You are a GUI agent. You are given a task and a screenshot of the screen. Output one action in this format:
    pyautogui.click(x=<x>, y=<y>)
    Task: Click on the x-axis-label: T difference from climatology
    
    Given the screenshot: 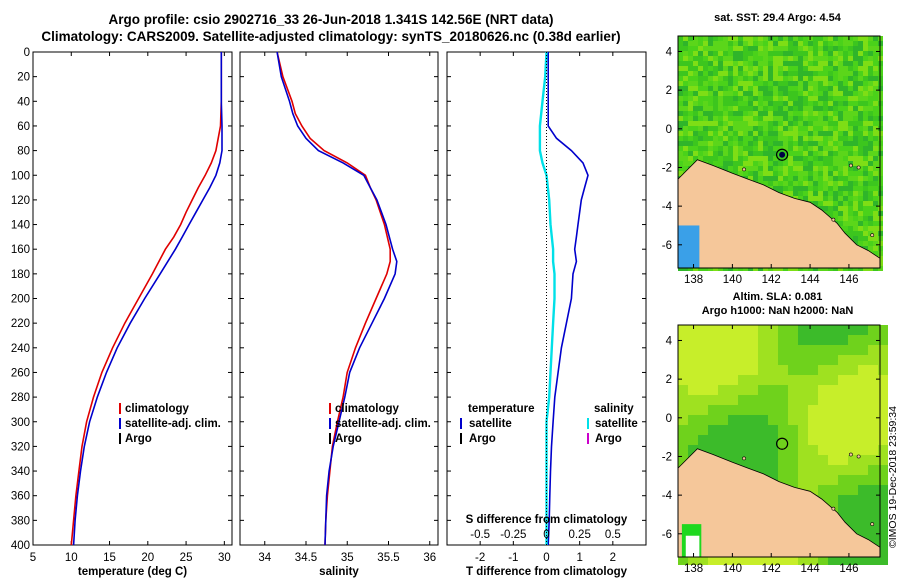 What is the action you would take?
    pyautogui.click(x=547, y=572)
    